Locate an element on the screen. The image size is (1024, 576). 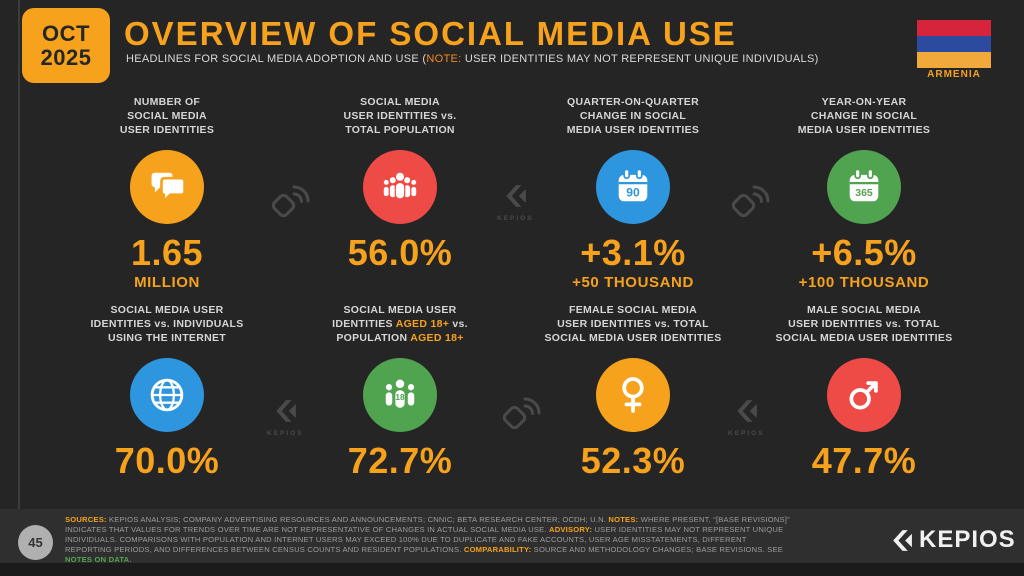
label-line: IDENTITIES is located at coordinates (364, 324).